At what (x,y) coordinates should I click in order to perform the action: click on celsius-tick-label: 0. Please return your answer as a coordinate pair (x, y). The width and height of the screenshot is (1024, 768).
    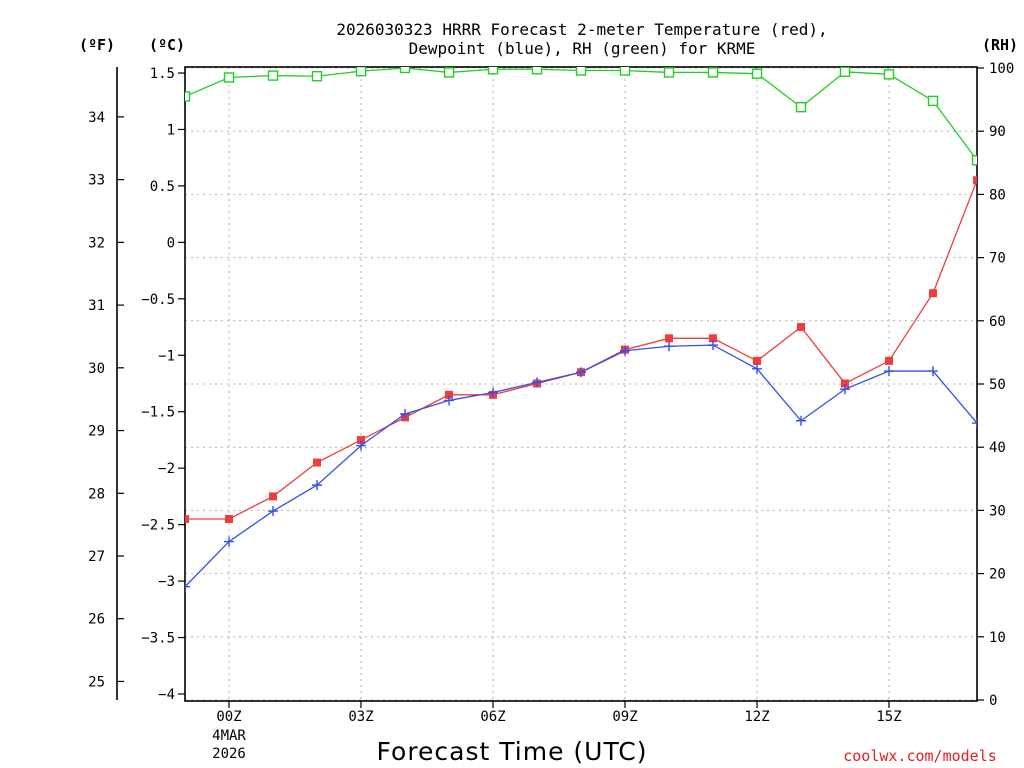
    Looking at the image, I should click on (171, 243).